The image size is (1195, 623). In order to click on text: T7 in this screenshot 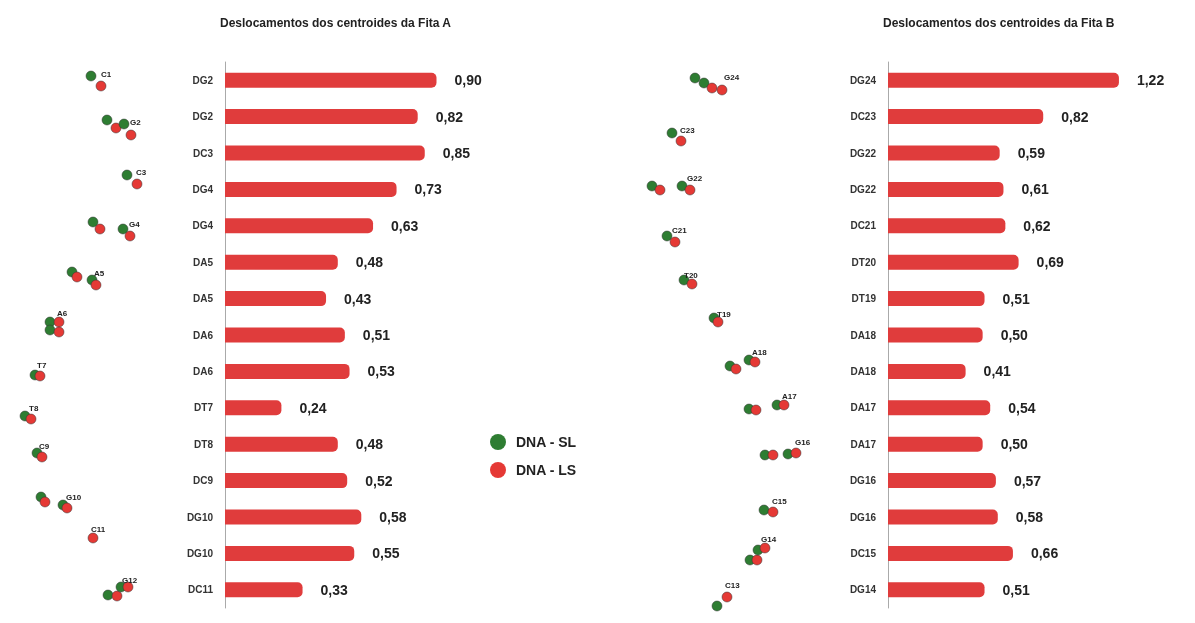, I will do `click(42, 365)`.